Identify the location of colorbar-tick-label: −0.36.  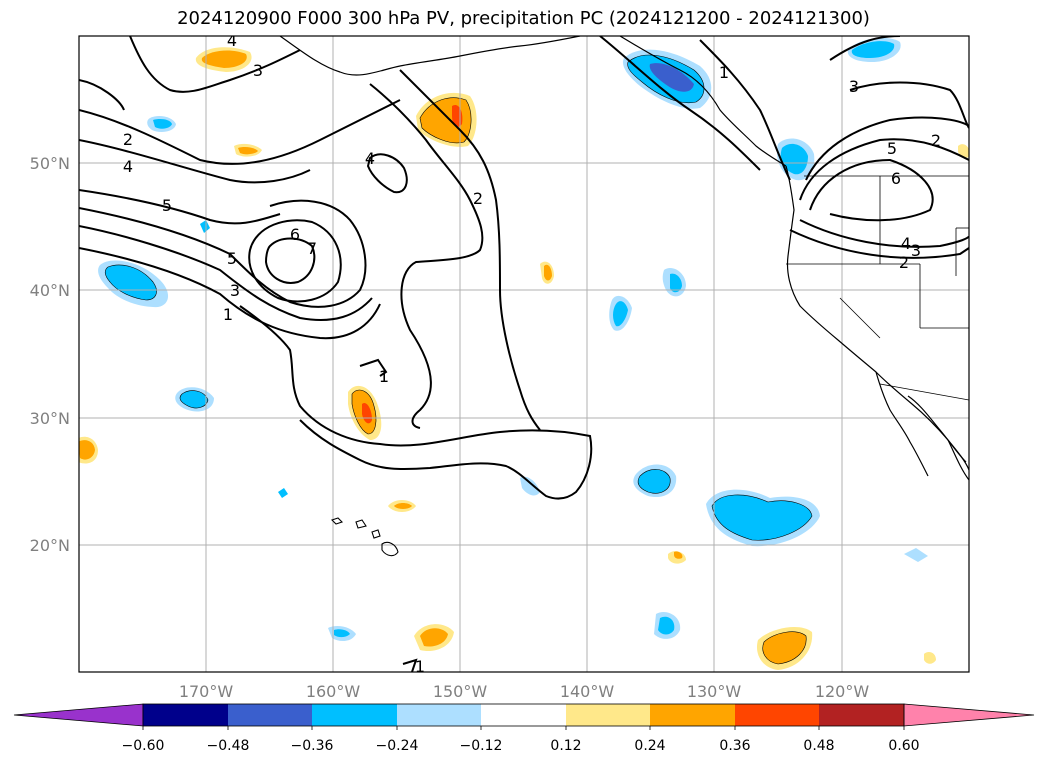
(312, 746).